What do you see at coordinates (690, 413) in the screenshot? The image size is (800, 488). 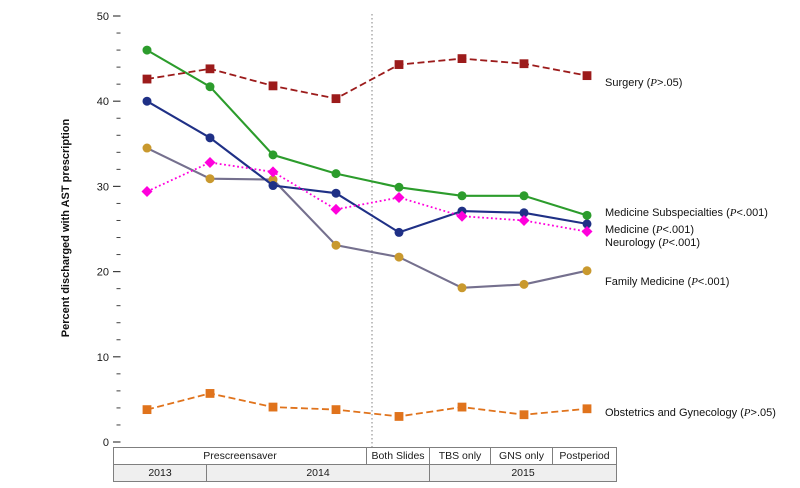 I see `series-label-obstetrics-gynecology: Obstetrics and Gynecology (P>.05)` at bounding box center [690, 413].